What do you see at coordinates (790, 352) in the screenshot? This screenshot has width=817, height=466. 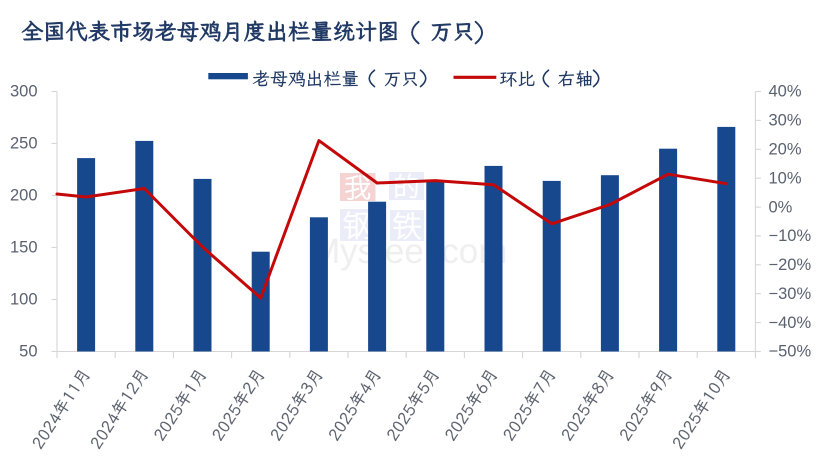 I see `svg-text: −50%` at bounding box center [790, 352].